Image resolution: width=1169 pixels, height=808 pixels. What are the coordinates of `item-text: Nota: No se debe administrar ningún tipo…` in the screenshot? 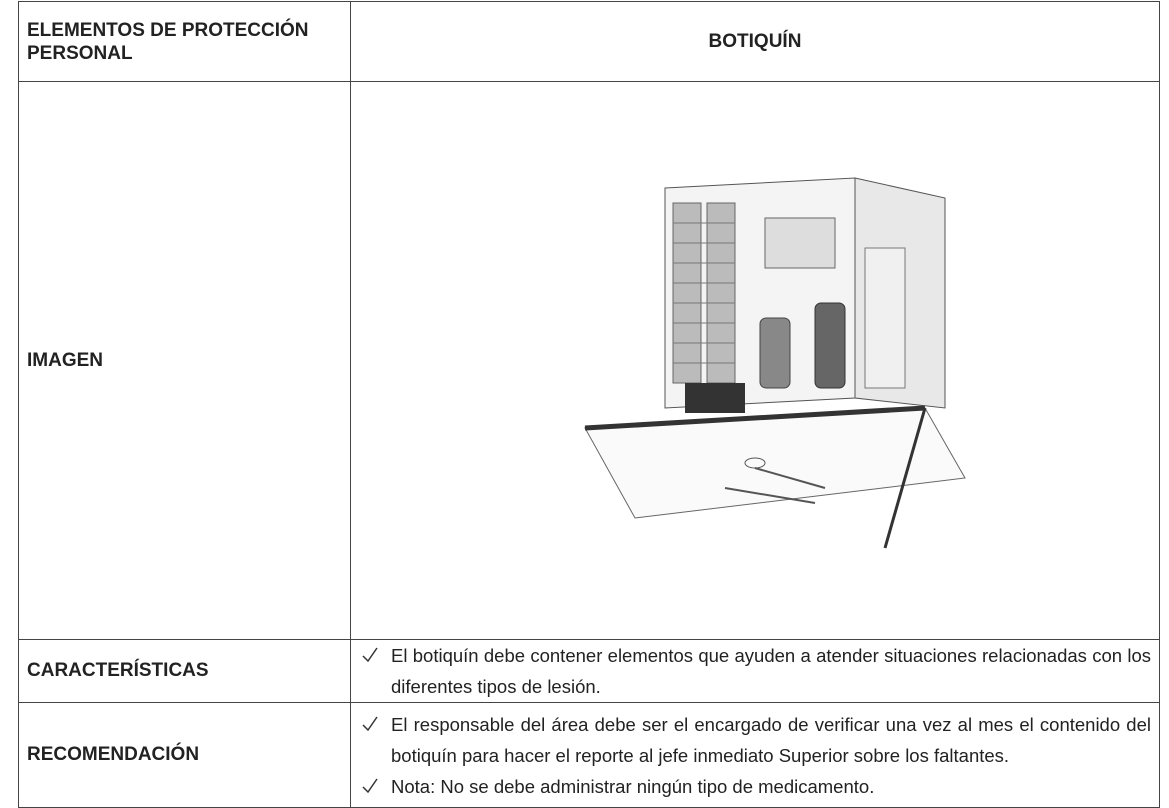 It's located at (633, 786).